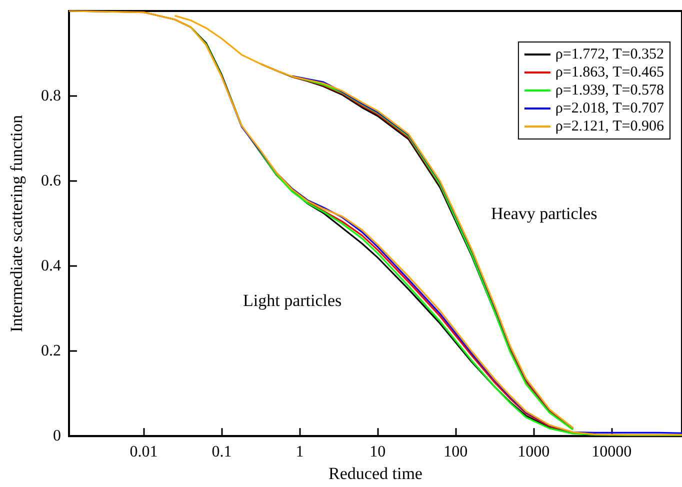 This screenshot has height=487, width=682. Describe the element at coordinates (378, 452) in the screenshot. I see `x-tick-label: 10` at that location.